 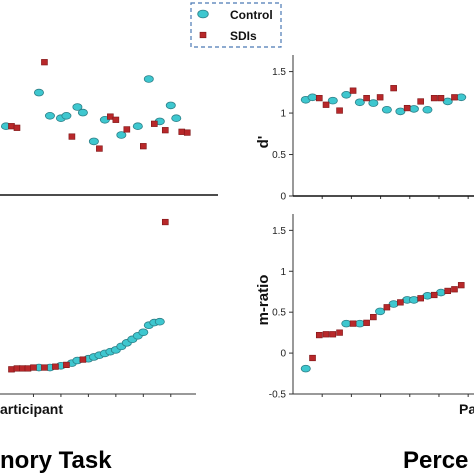 What do you see at coordinates (251, 15) in the screenshot?
I see `legend-label-control: Control` at bounding box center [251, 15].